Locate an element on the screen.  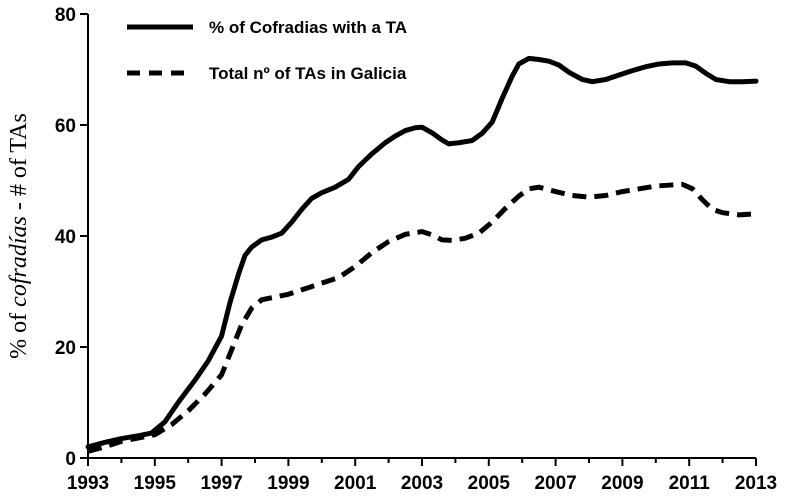
y-axis-title-emphasis: cofradías is located at coordinates (19, 261).